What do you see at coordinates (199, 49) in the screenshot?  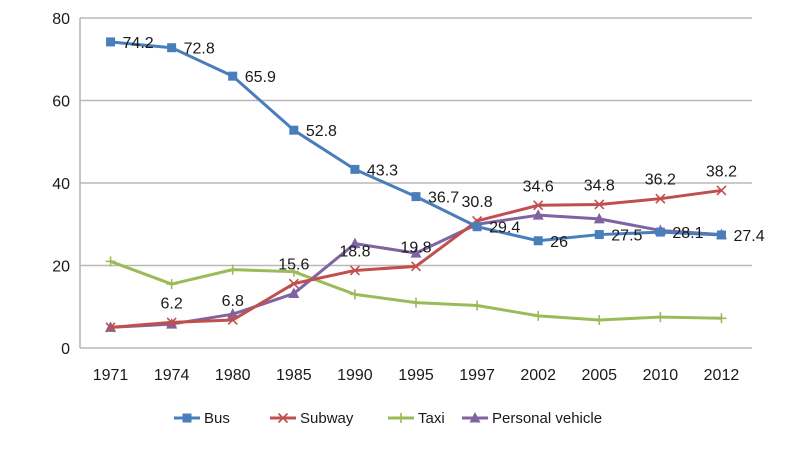 I see `data-label-bus: 72.8` at bounding box center [199, 49].